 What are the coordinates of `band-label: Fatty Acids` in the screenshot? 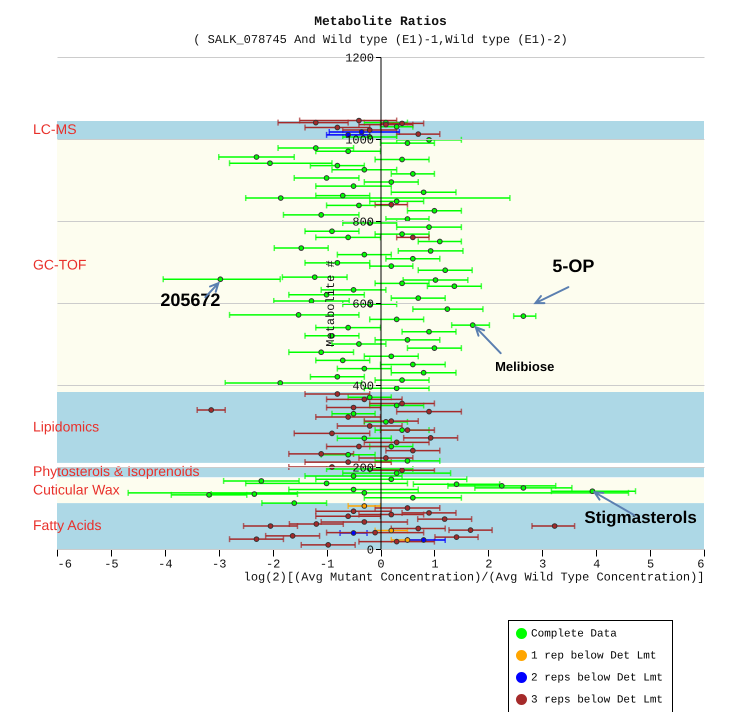 It's located at (67, 525).